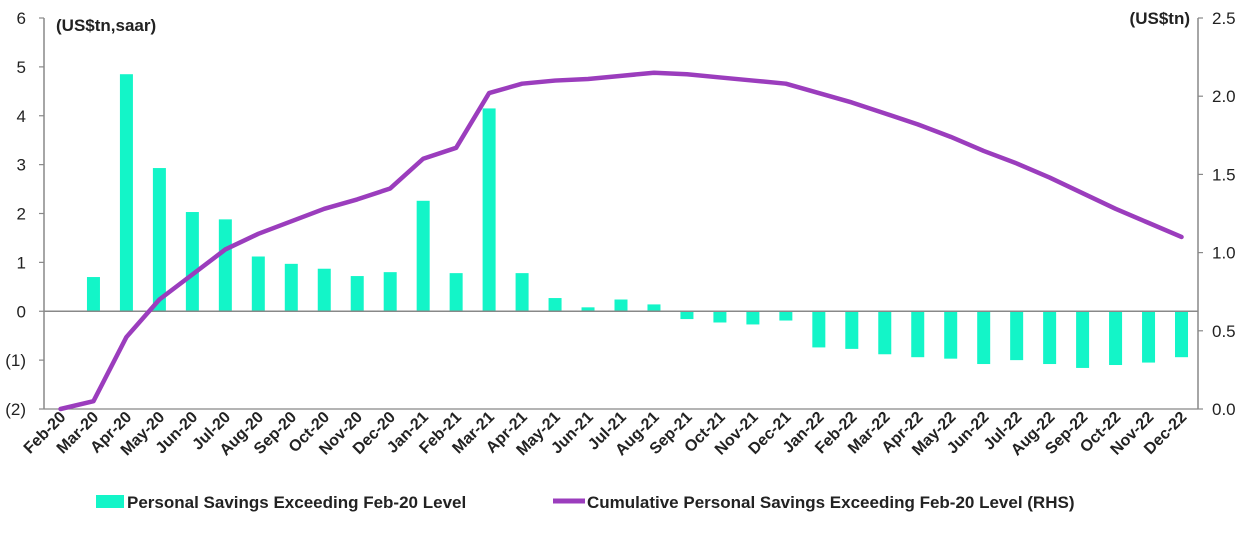  What do you see at coordinates (1224, 174) in the screenshot?
I see `right-tick-label: 1.5` at bounding box center [1224, 174].